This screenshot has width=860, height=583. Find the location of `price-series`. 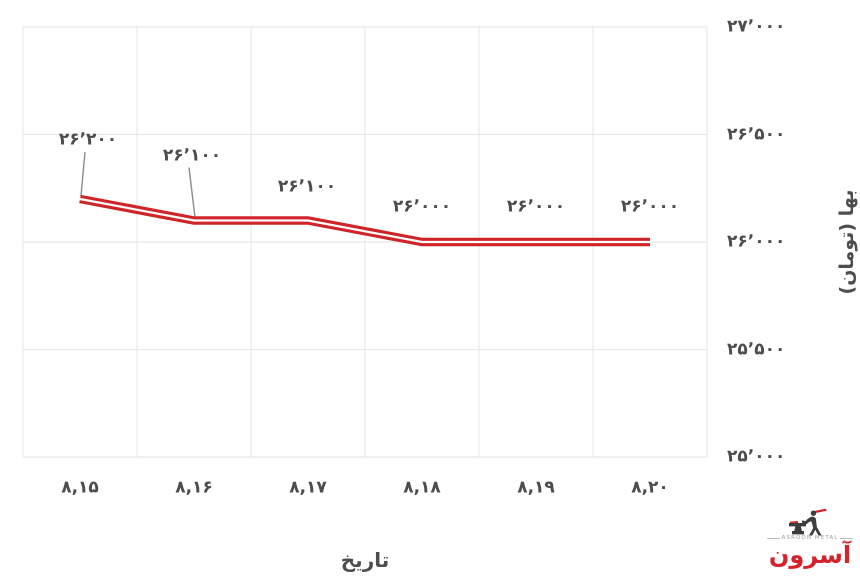

price-series is located at coordinates (364, 220).